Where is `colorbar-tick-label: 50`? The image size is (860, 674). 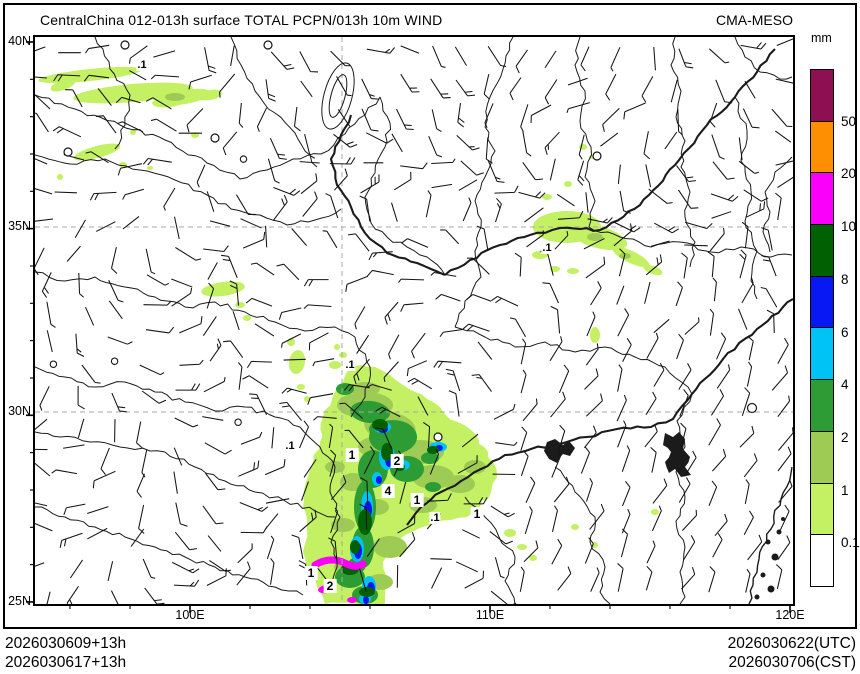 colorbar-tick-label: 50 is located at coordinates (849, 121).